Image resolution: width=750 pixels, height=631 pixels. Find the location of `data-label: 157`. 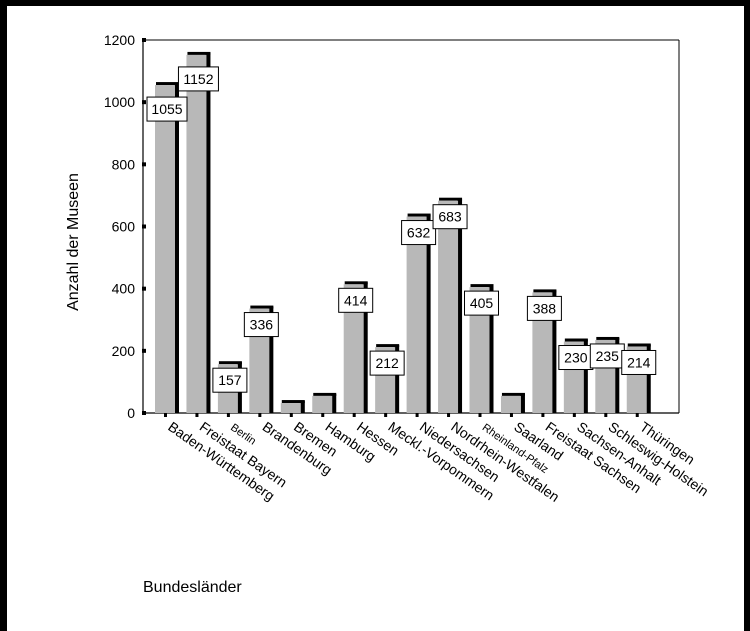

data-label: 157 is located at coordinates (230, 380).